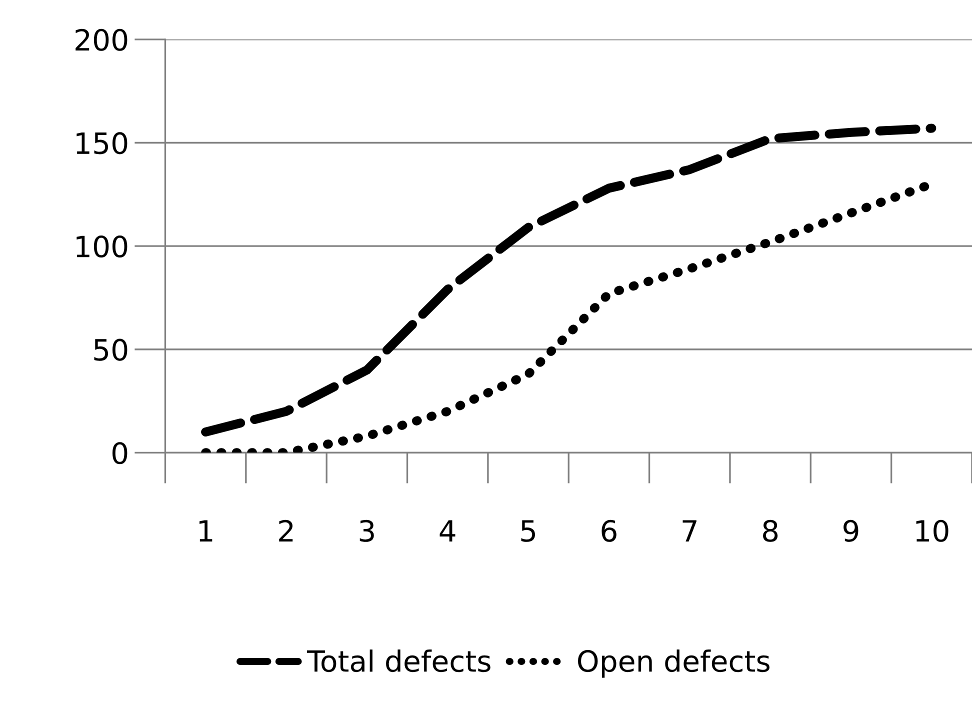 Image resolution: width=972 pixels, height=704 pixels. I want to click on x-tick-label: 6, so click(609, 531).